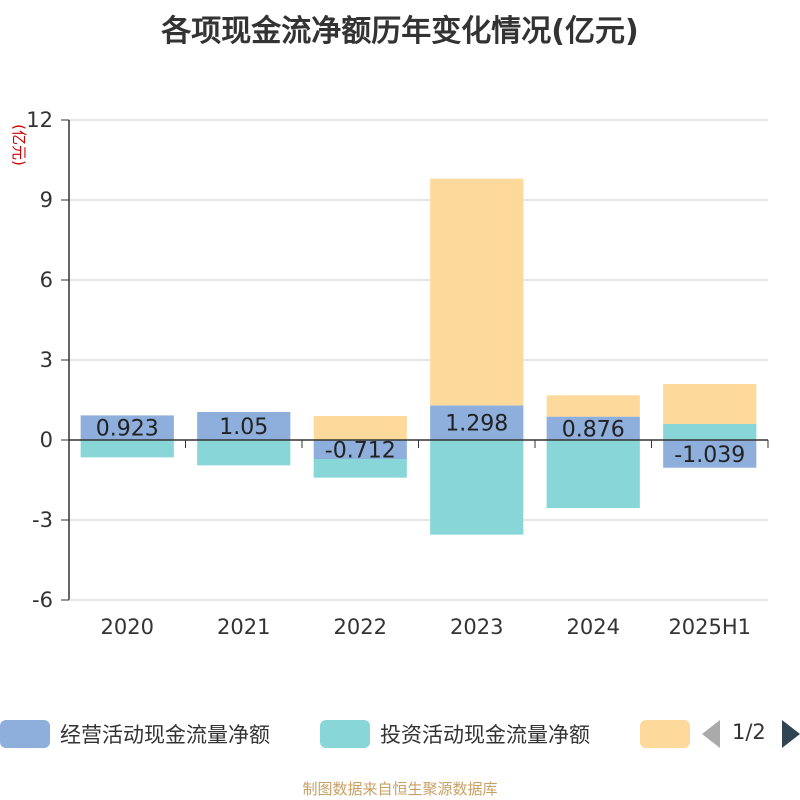  I want to click on y-tick-label: -6, so click(42, 600).